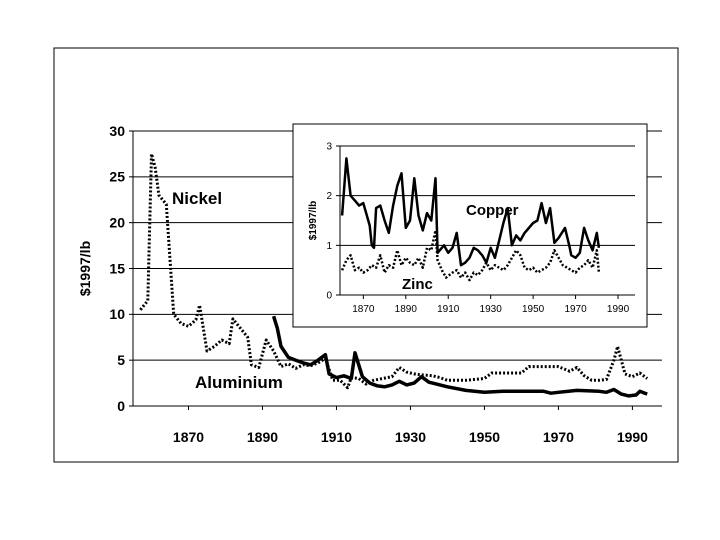 The image size is (720, 540). Describe the element at coordinates (117, 268) in the screenshot. I see `y-tick-label: 15` at that location.